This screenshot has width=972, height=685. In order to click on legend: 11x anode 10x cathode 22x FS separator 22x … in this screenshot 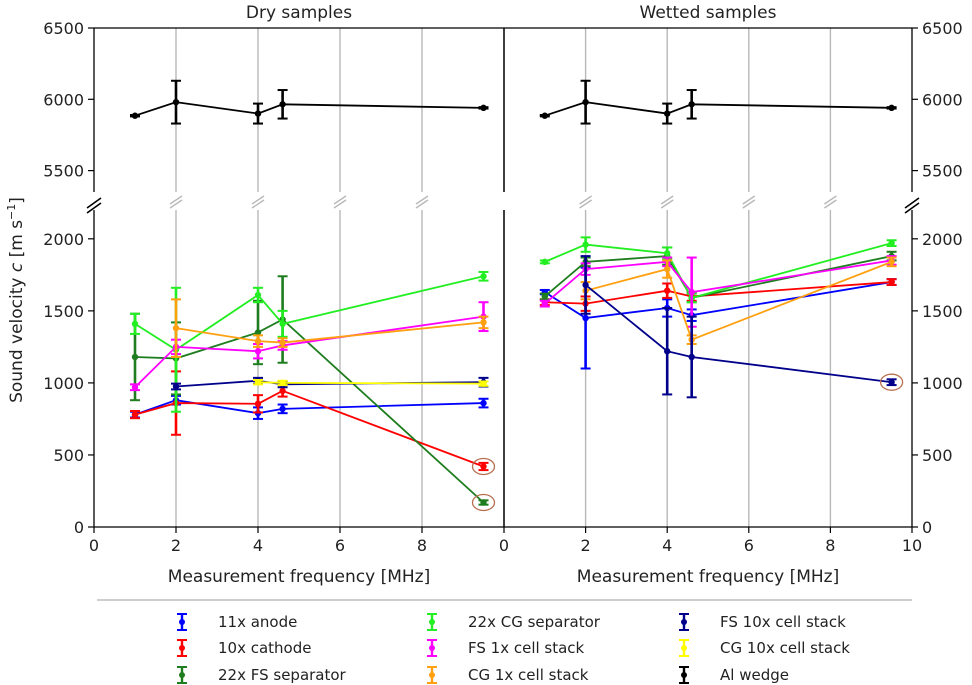, I will do `click(504, 641)`.